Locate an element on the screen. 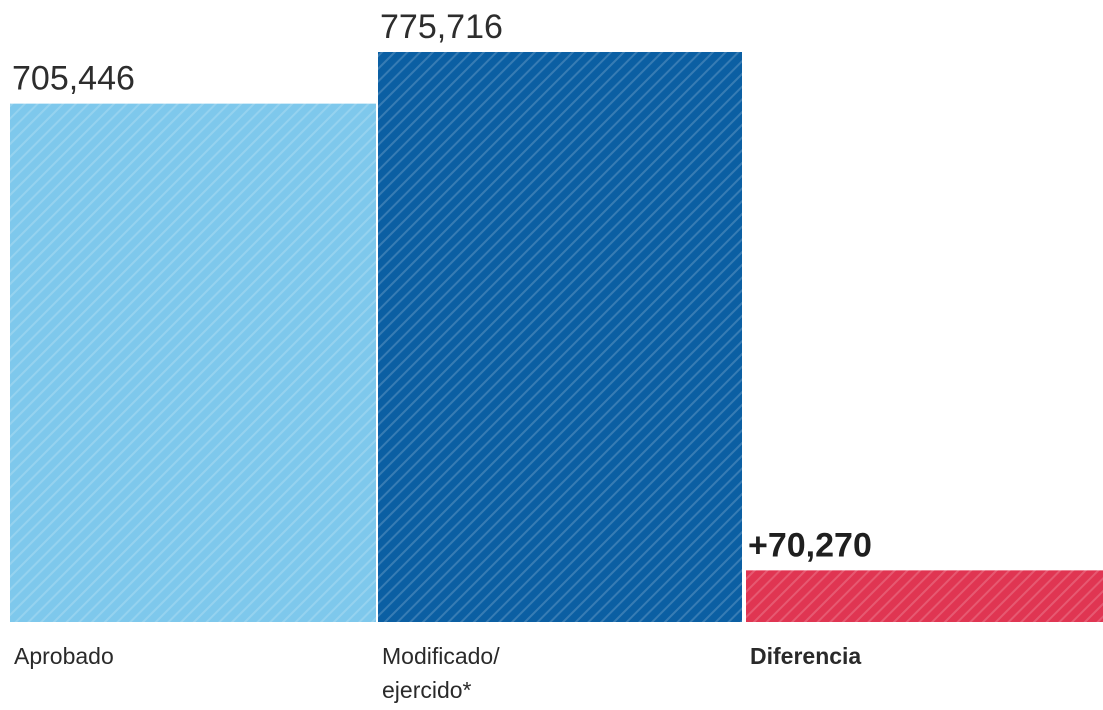 Image resolution: width=1103 pixels, height=710 pixels. category-label-aprobado: Aprobado is located at coordinates (64, 656).